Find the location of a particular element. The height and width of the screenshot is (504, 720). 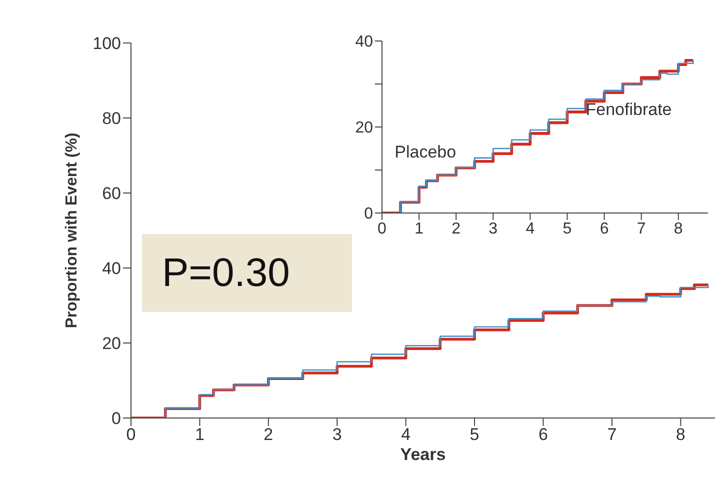

y-axis-title: Proportion with Event (%) is located at coordinates (72, 230).